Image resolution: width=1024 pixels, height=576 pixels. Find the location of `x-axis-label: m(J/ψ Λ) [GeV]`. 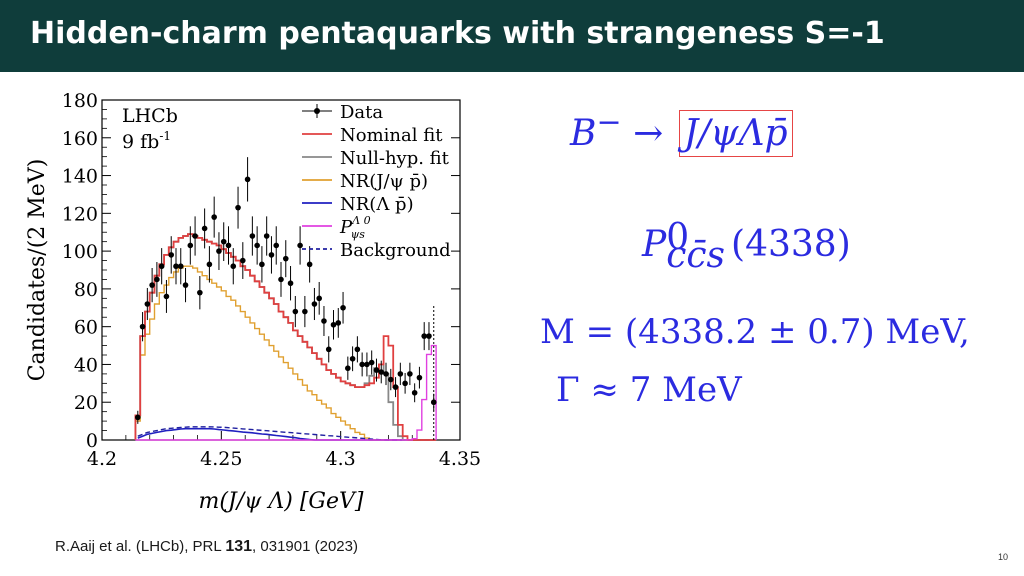

x-axis-label: m(J/ψ Λ) [GeV] is located at coordinates (280, 501).